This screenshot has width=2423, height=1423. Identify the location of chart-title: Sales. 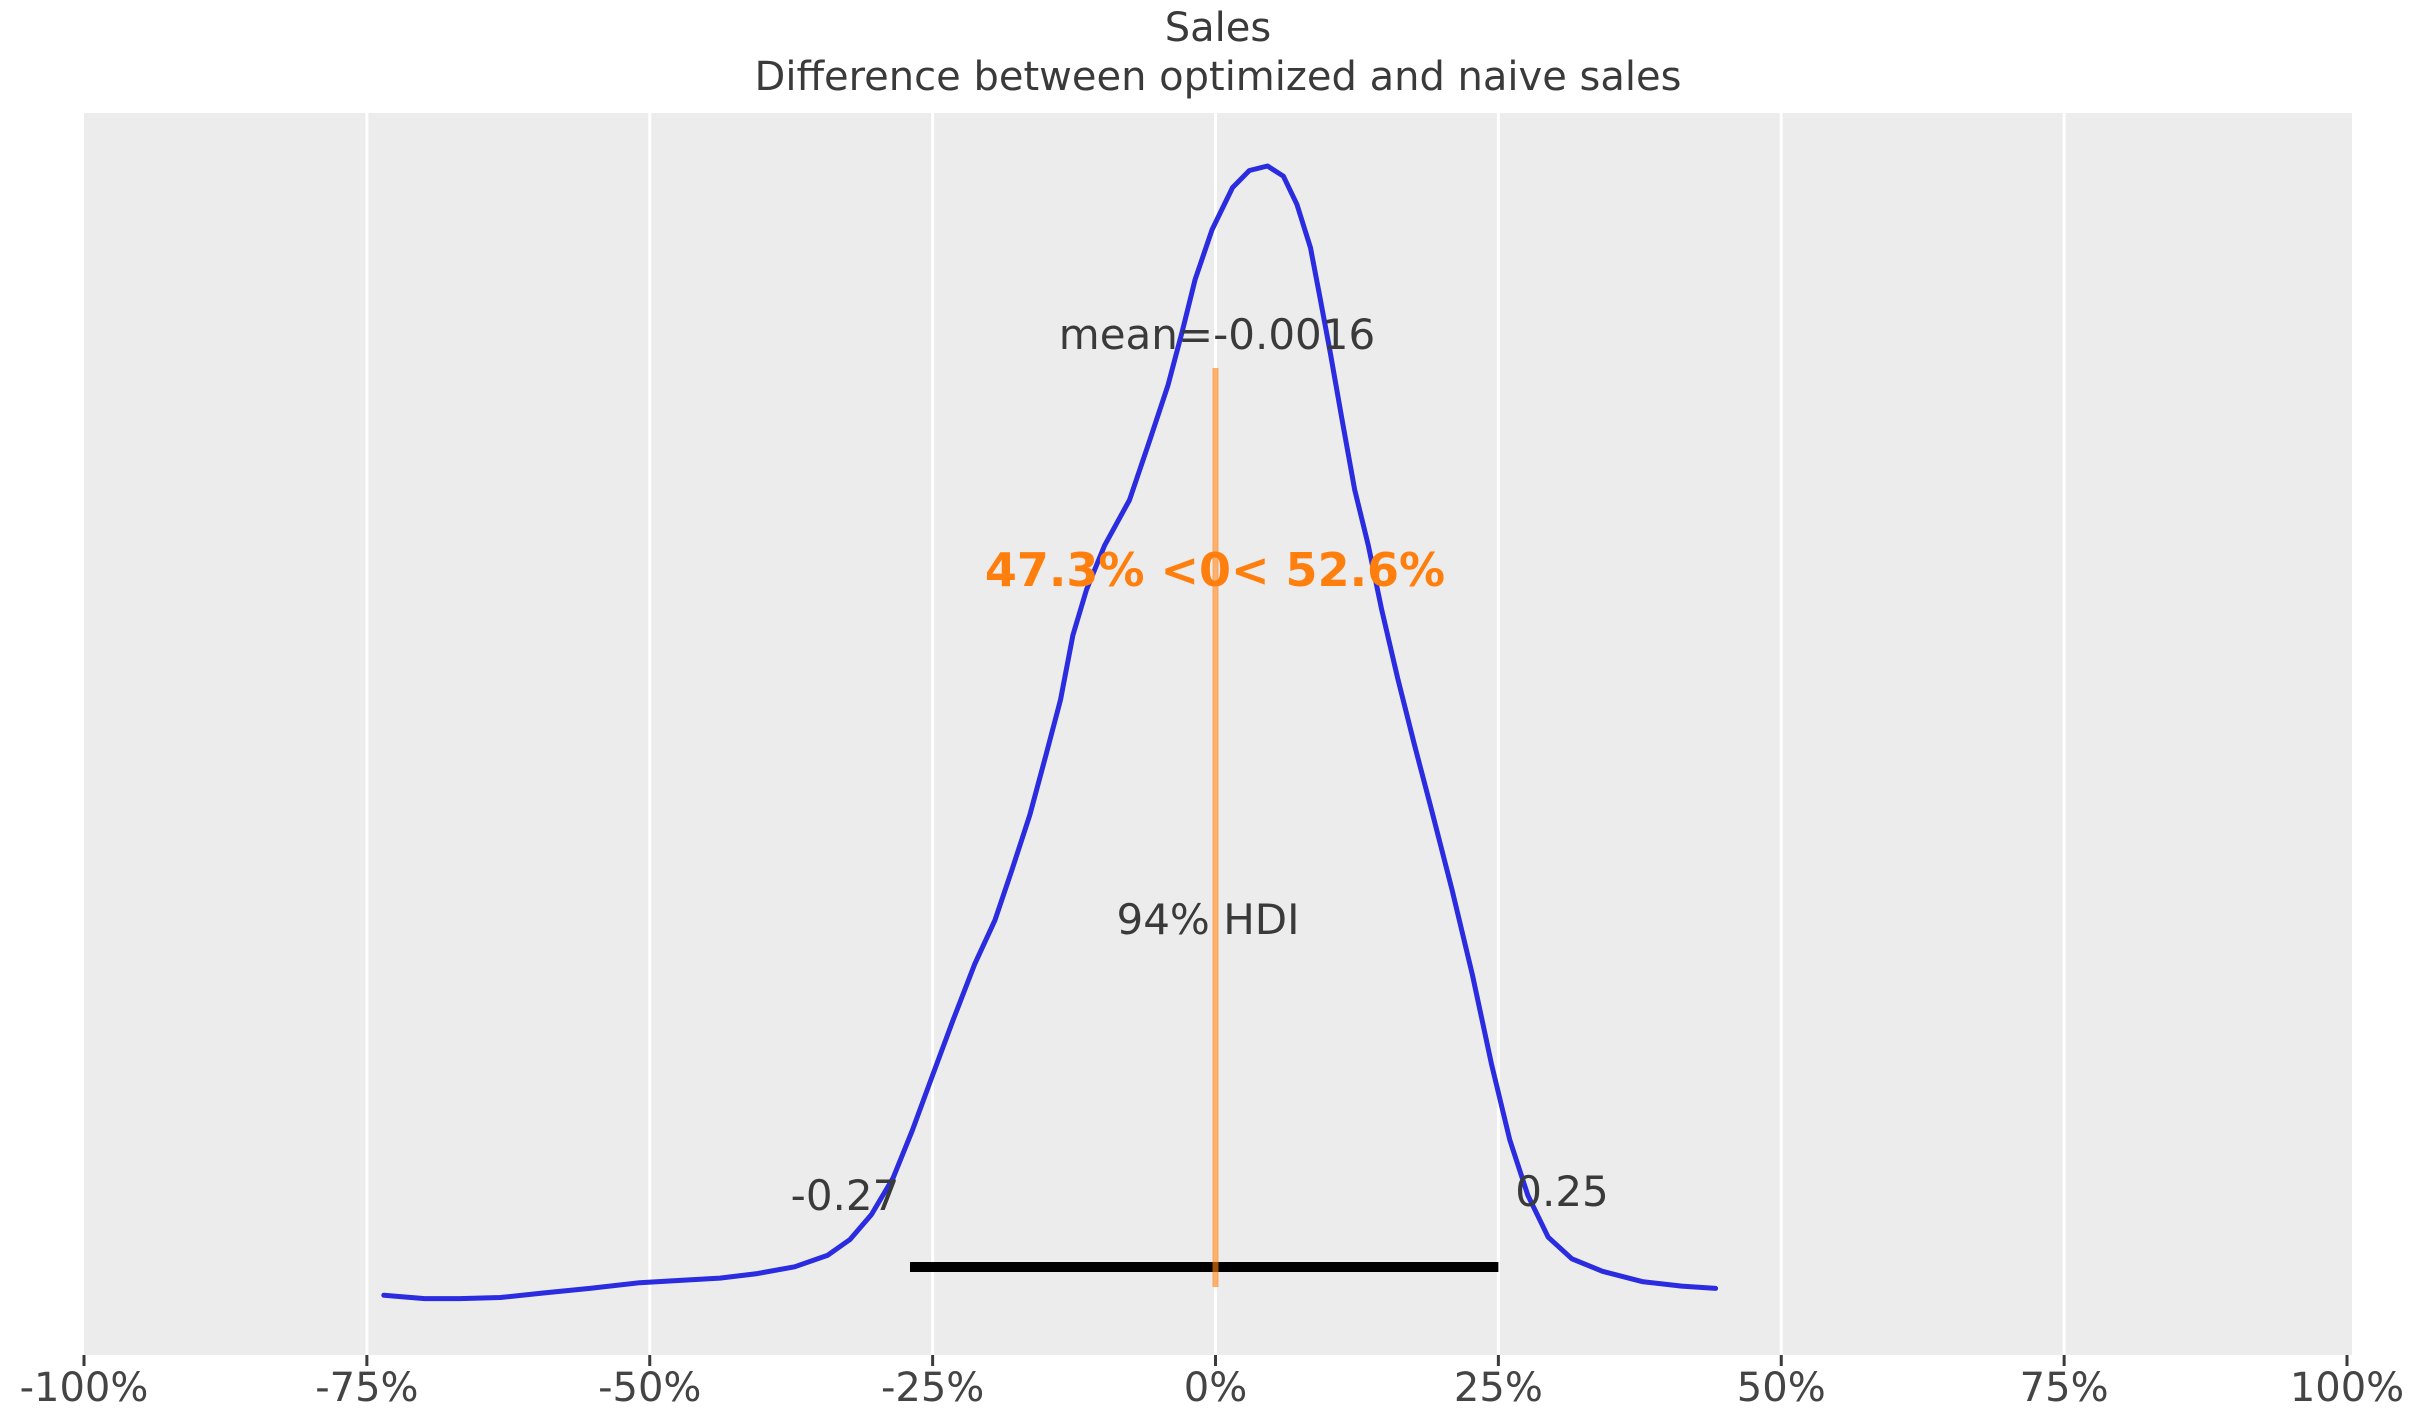
(1218, 28).